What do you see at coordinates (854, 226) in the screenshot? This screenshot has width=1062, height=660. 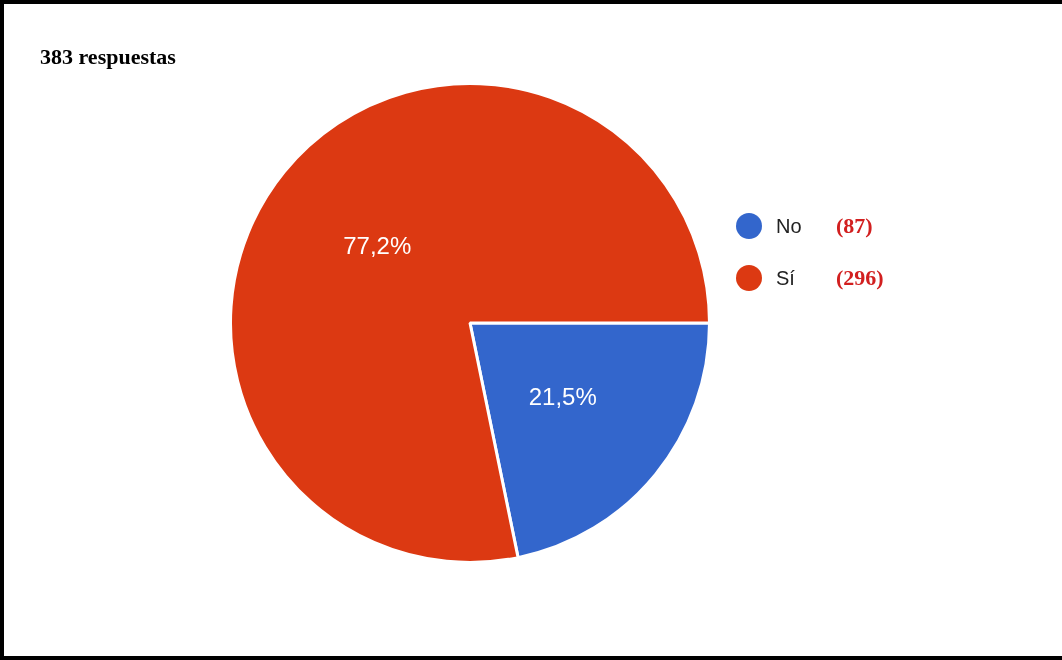 I see `text: (87)` at bounding box center [854, 226].